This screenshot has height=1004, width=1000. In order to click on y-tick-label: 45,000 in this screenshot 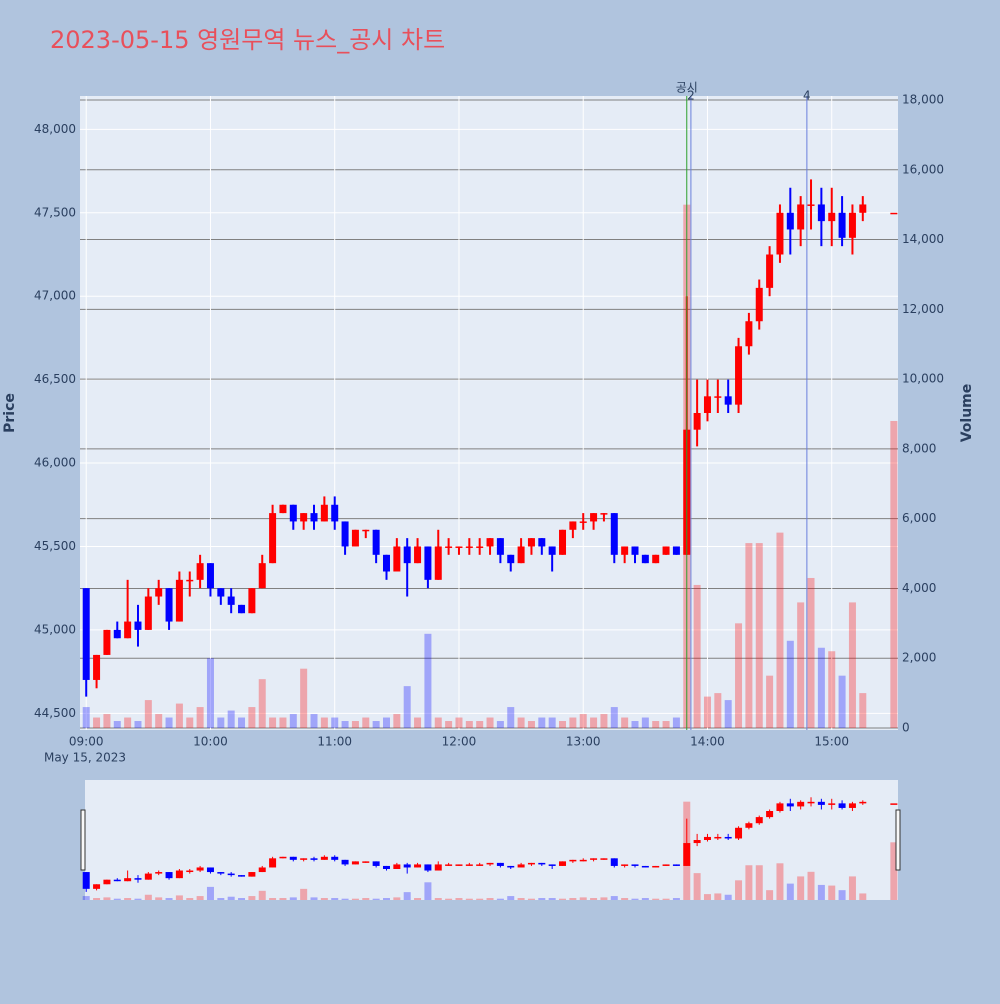, I will do `click(55, 629)`.